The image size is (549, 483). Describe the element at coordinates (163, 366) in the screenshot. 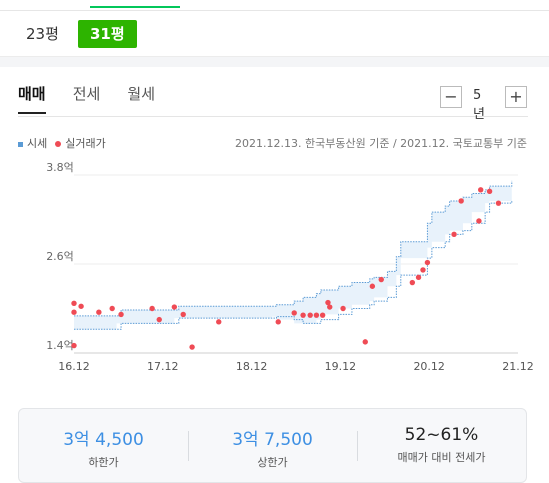

I see `x-tick-label: 17.12` at that location.